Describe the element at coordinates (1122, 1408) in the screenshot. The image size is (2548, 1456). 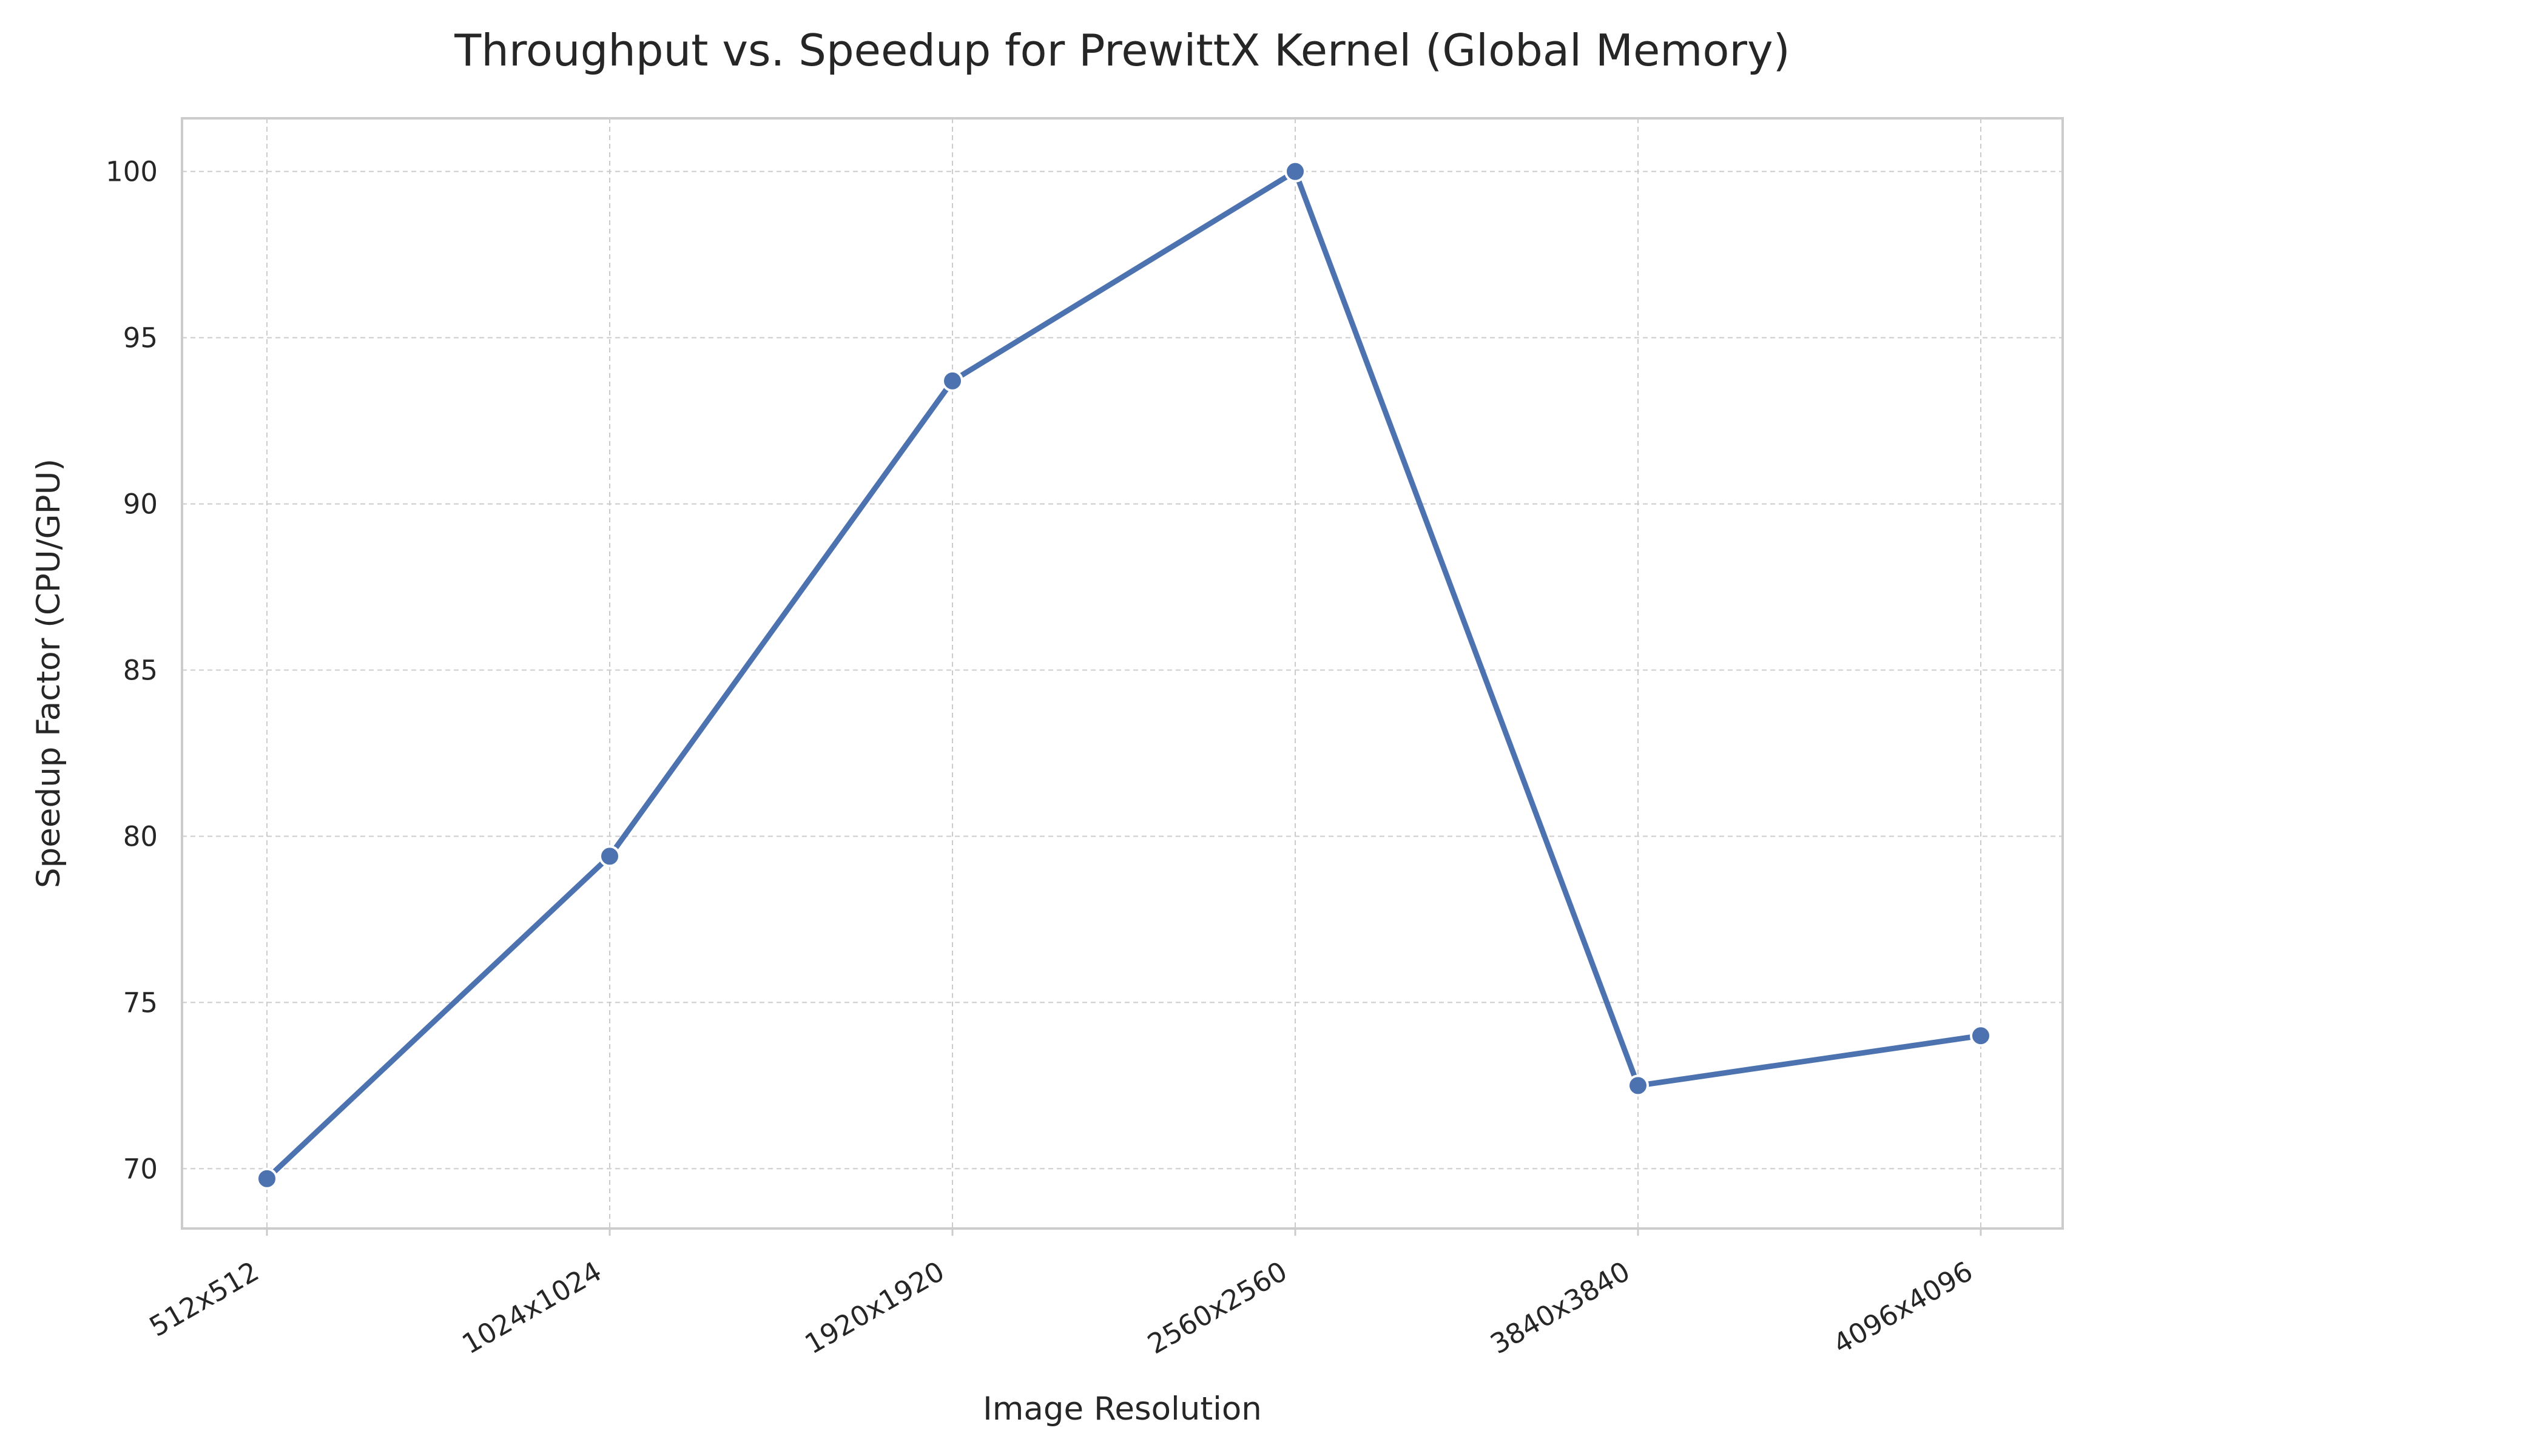
I see `x-axis-label: Image Resolution` at that location.